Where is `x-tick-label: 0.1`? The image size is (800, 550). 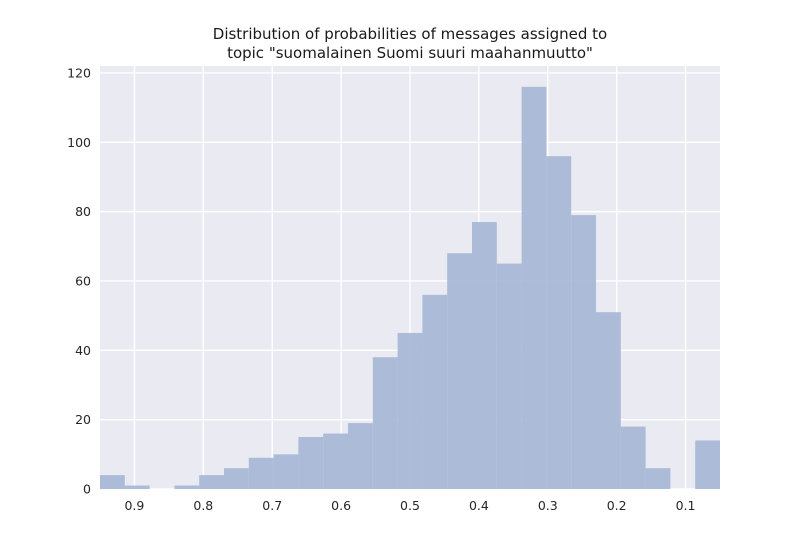
x-tick-label: 0.1 is located at coordinates (686, 505).